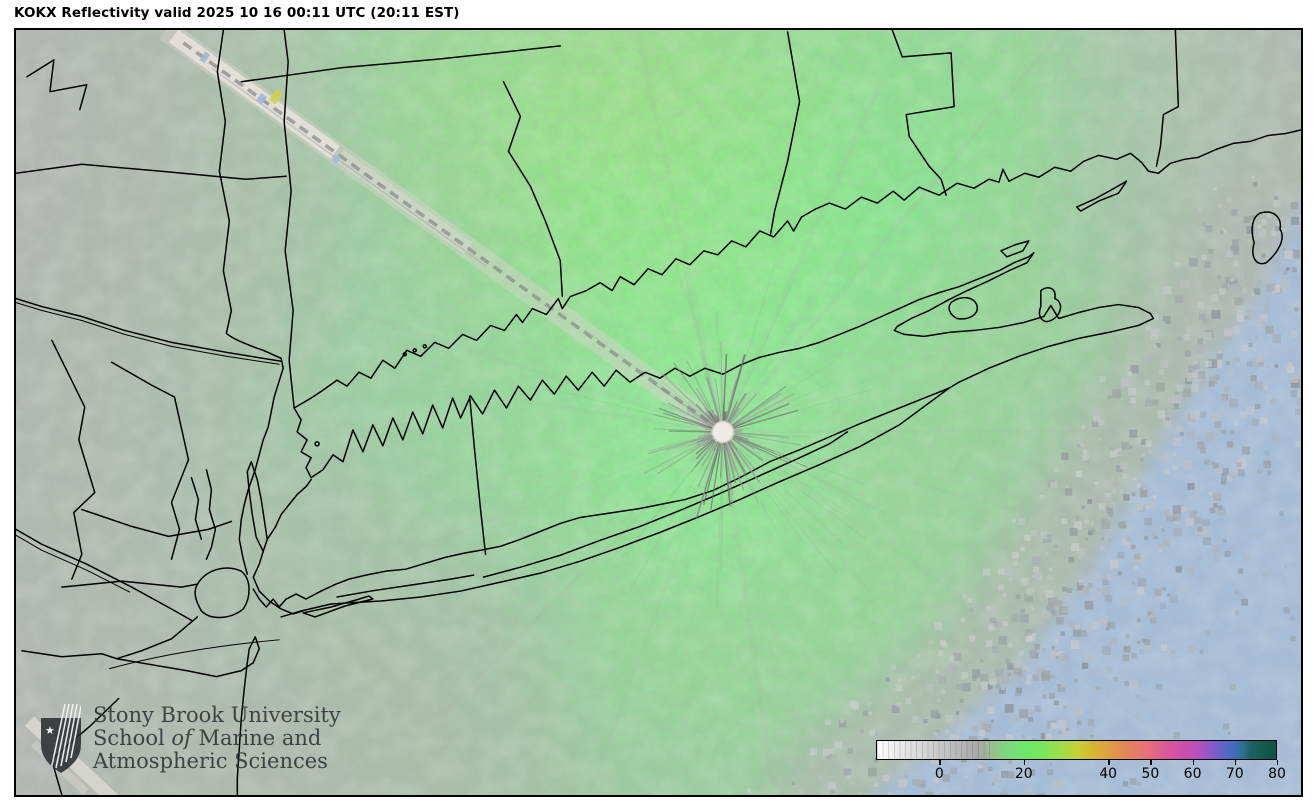 The height and width of the screenshot is (811, 1316). Describe the element at coordinates (275, 97) in the screenshot. I see `streak-yellow-pixel` at that location.